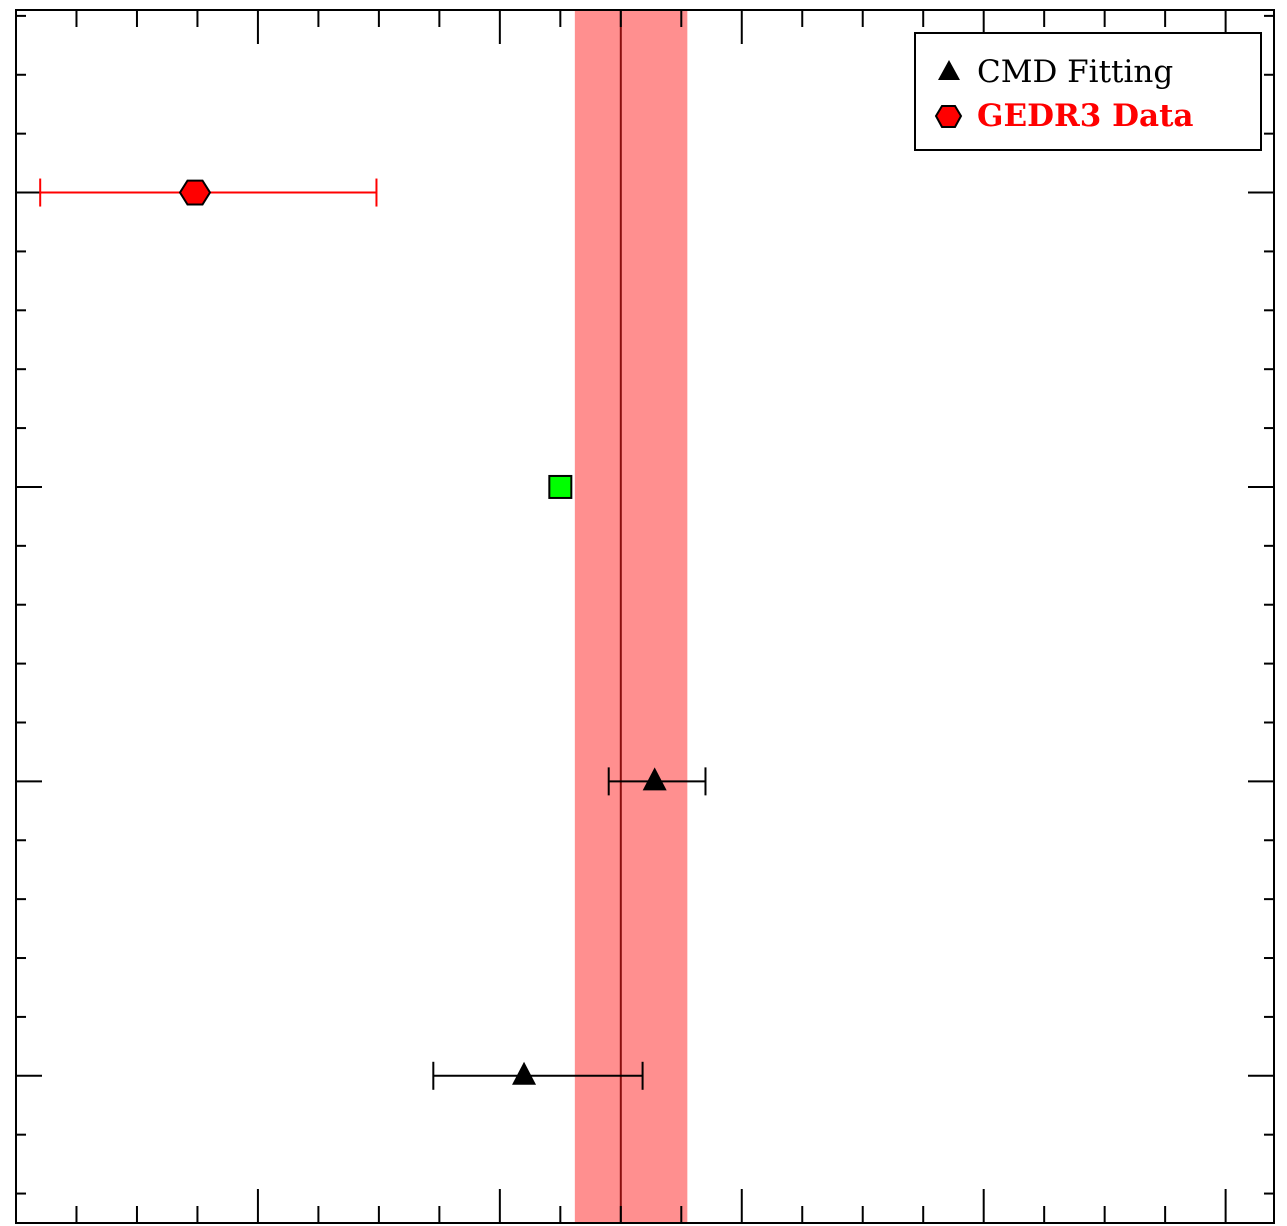 Image resolution: width=1287 pixels, height=1226 pixels. I want to click on reference-band, so click(631, 616).